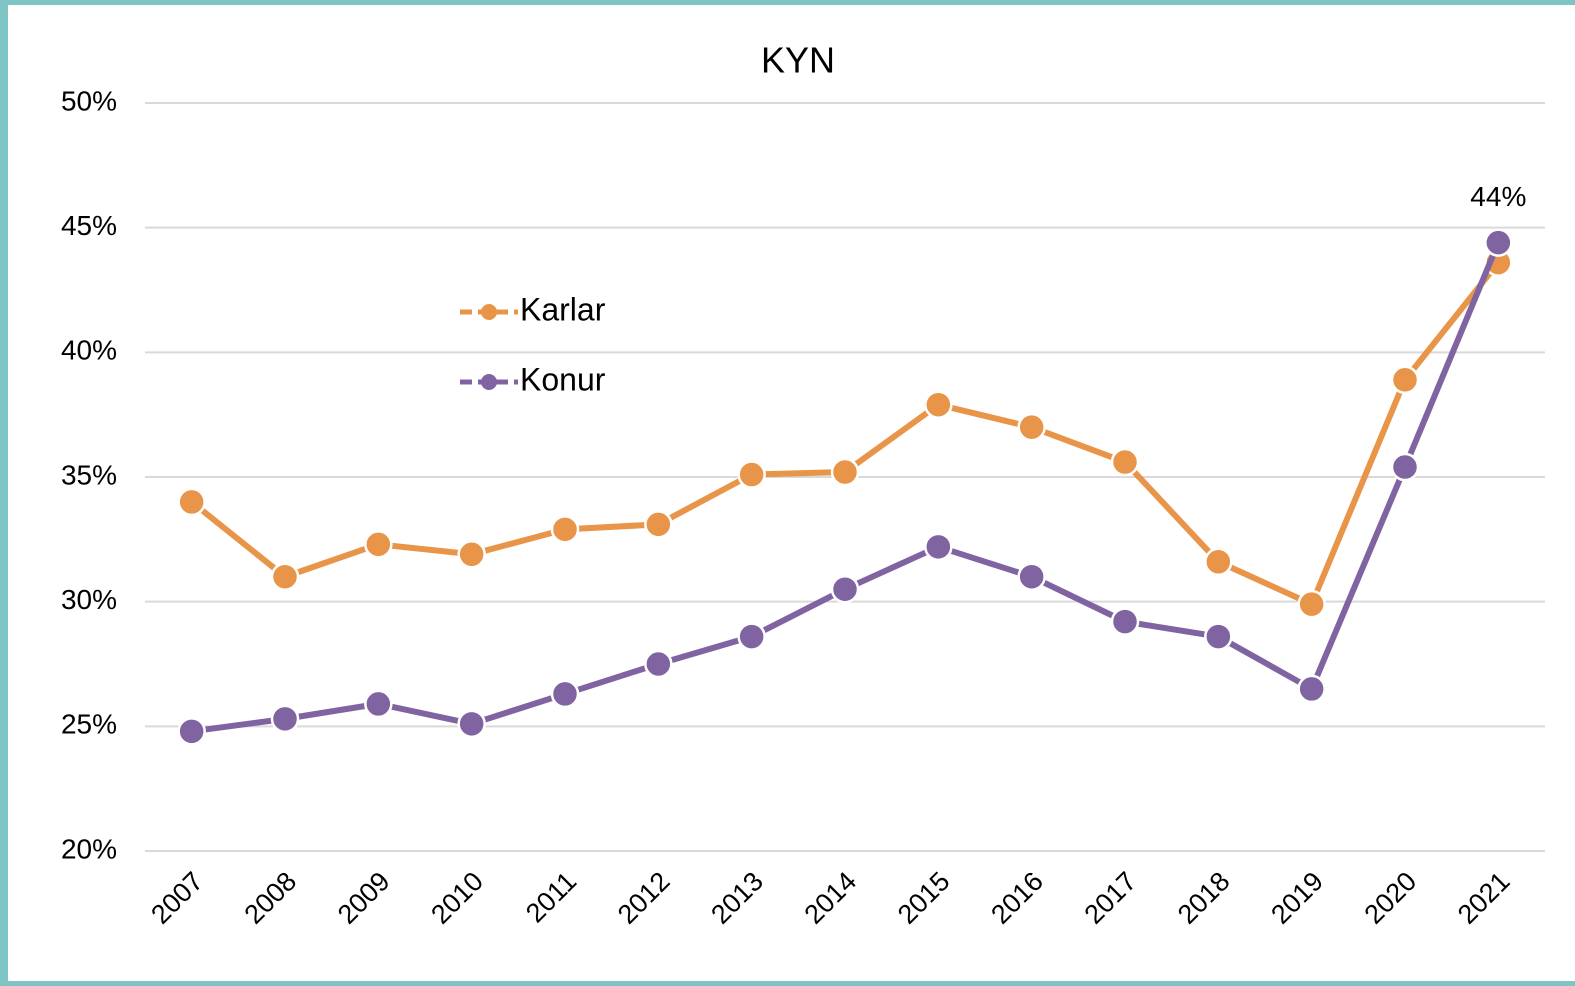  I want to click on x-tick-label: 2008, so click(271, 898).